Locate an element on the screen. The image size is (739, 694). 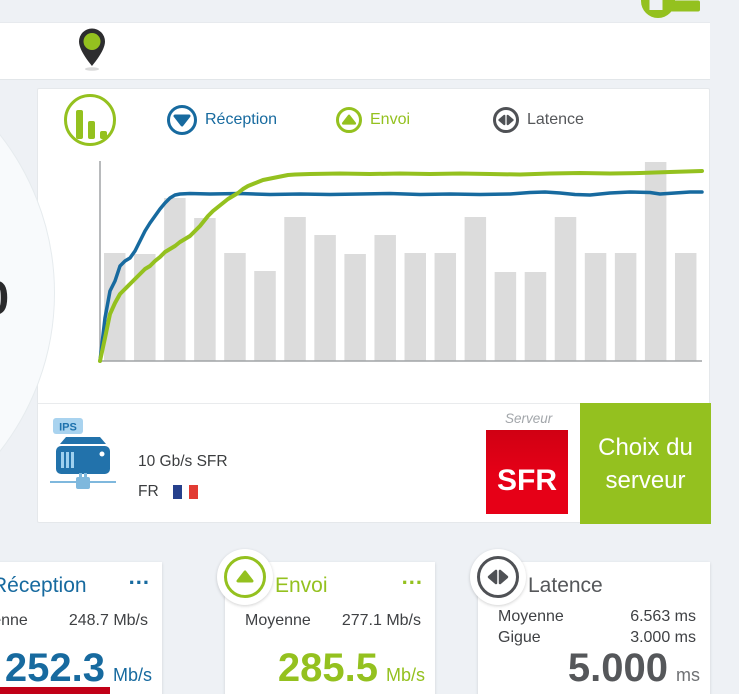
location-pin-icon is located at coordinates (92, 50).